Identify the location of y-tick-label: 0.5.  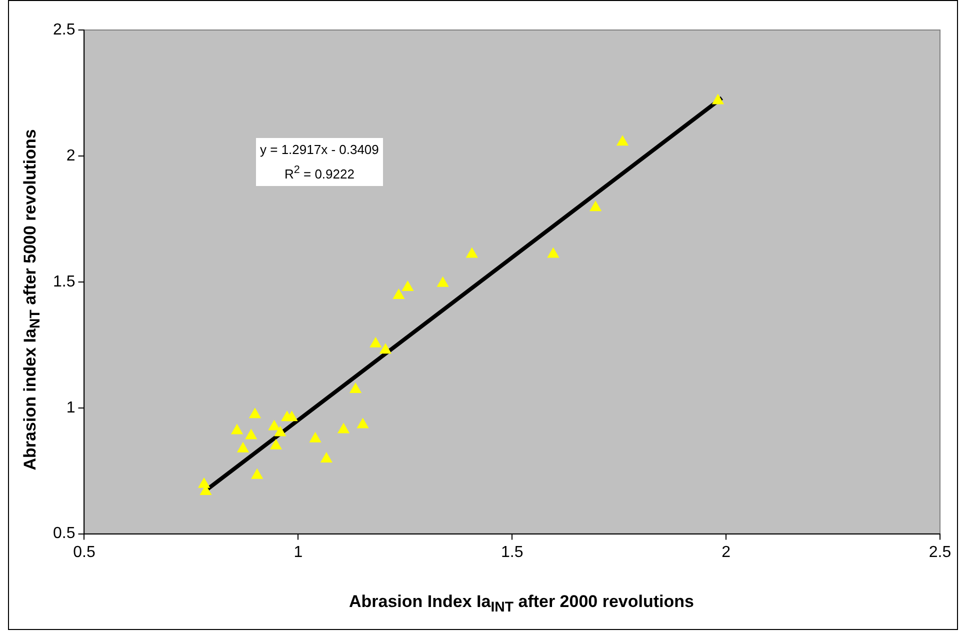
(64, 533).